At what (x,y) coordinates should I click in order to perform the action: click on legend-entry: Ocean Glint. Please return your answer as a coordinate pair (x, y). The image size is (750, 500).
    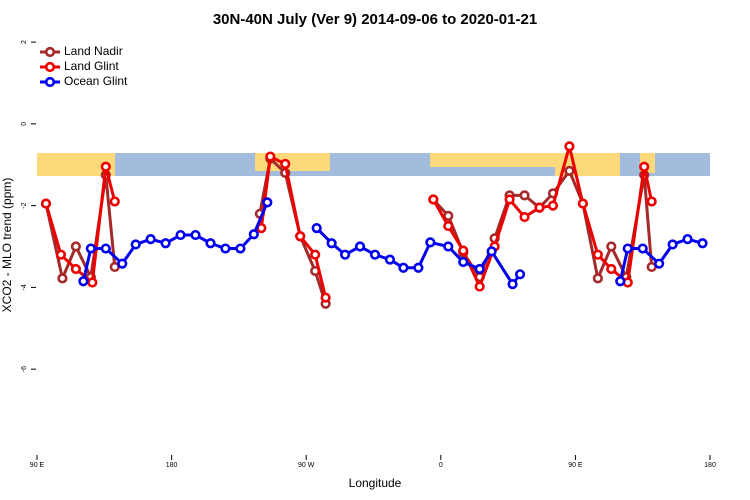
    Looking at the image, I should click on (84, 81).